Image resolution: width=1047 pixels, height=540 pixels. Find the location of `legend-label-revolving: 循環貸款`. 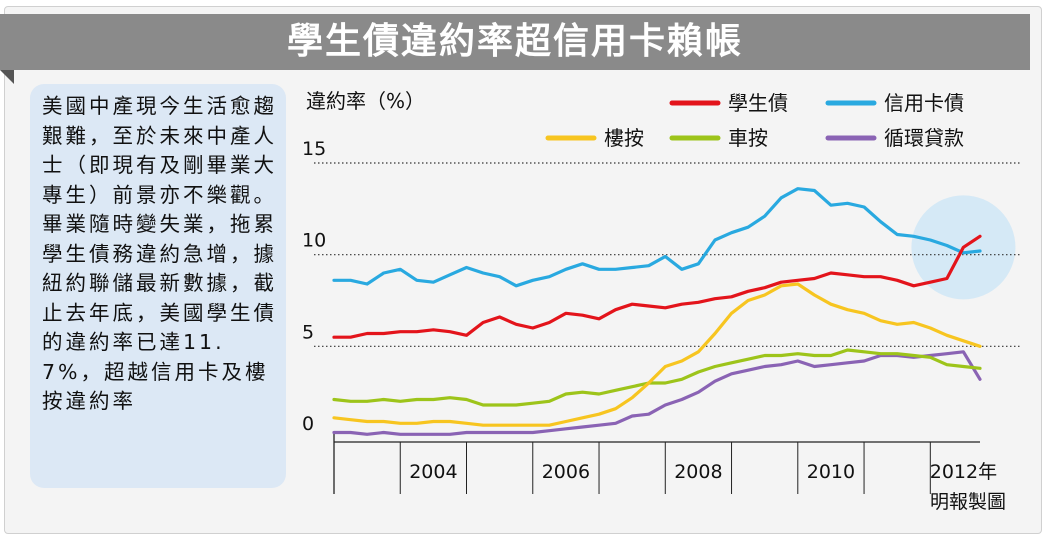

legend-label-revolving: 循環貸款 is located at coordinates (924, 138).